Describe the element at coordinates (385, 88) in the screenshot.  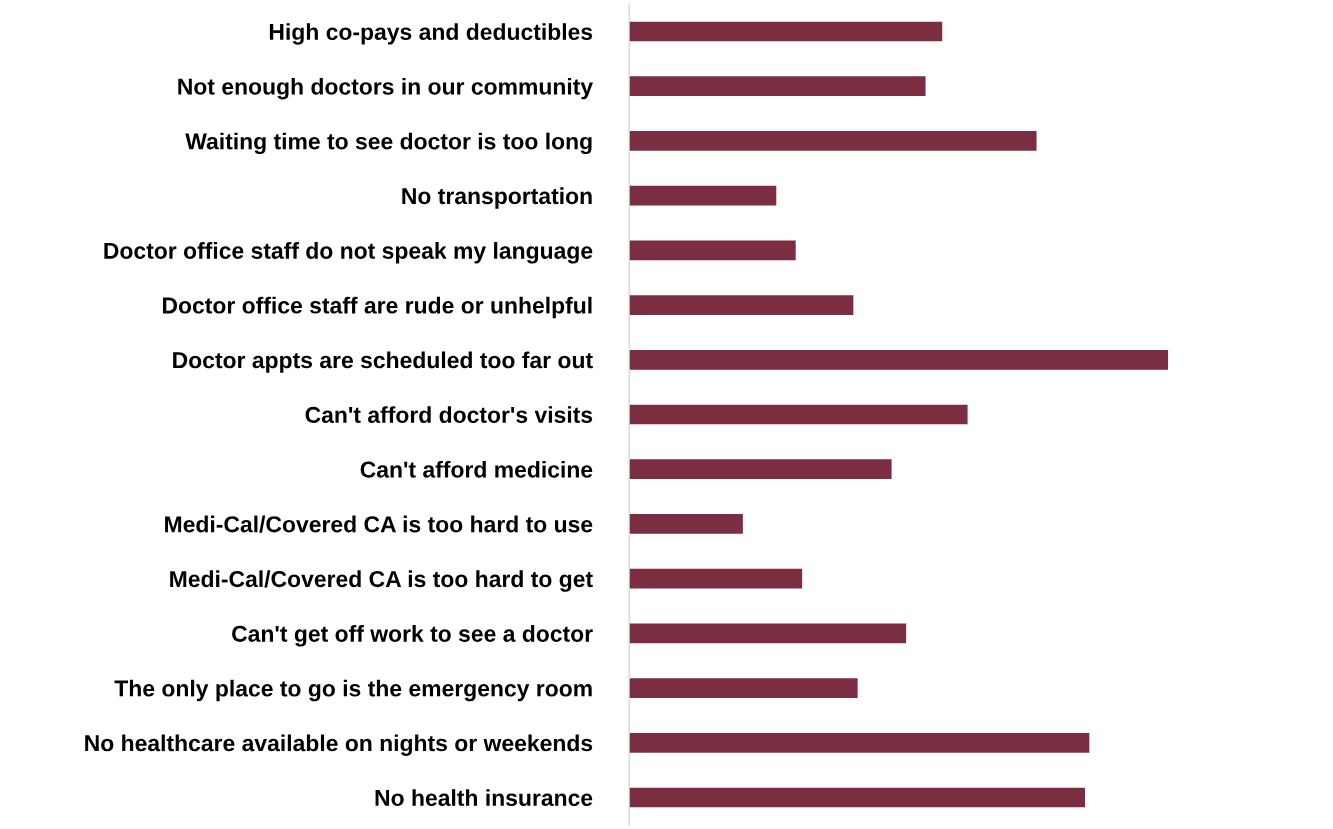
I see `y-tick-label: Not enough doctors in our community` at that location.